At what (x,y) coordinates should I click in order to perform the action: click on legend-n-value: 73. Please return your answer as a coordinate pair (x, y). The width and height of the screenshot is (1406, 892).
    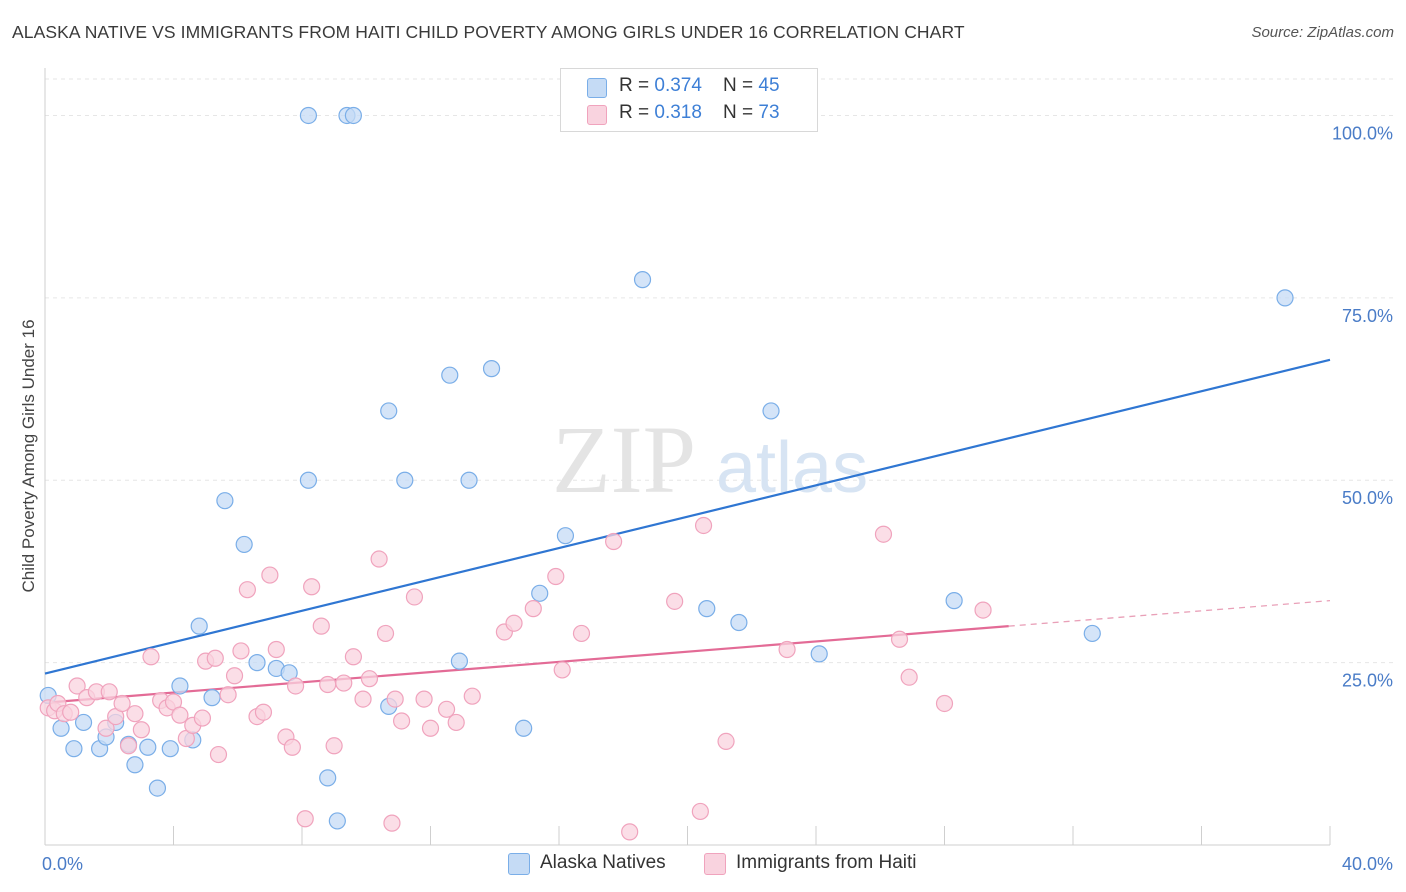
    Looking at the image, I should click on (769, 112).